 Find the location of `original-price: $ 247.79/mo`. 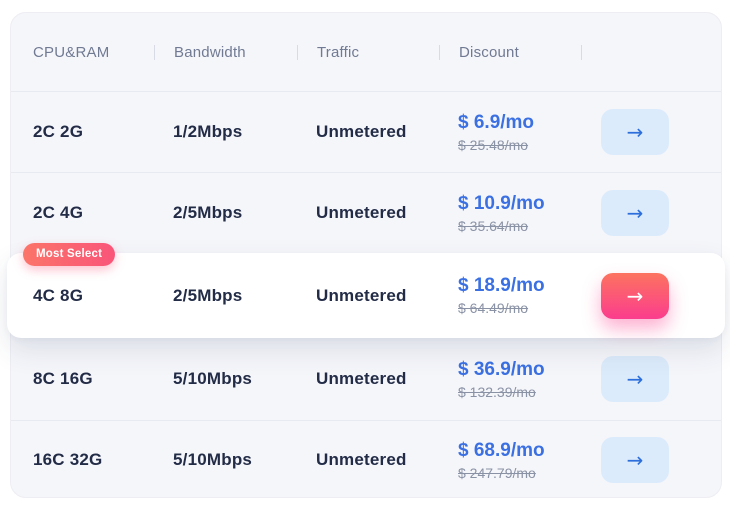

original-price: $ 247.79/mo is located at coordinates (497, 472).